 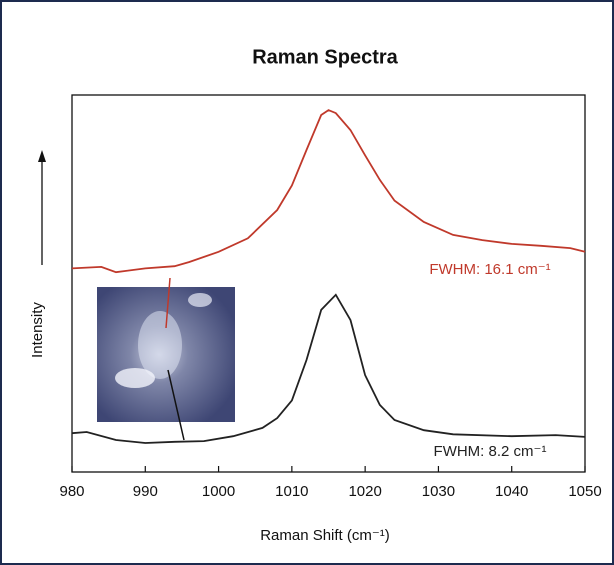 What do you see at coordinates (584, 491) in the screenshot?
I see `x-tick-label: 1050` at bounding box center [584, 491].